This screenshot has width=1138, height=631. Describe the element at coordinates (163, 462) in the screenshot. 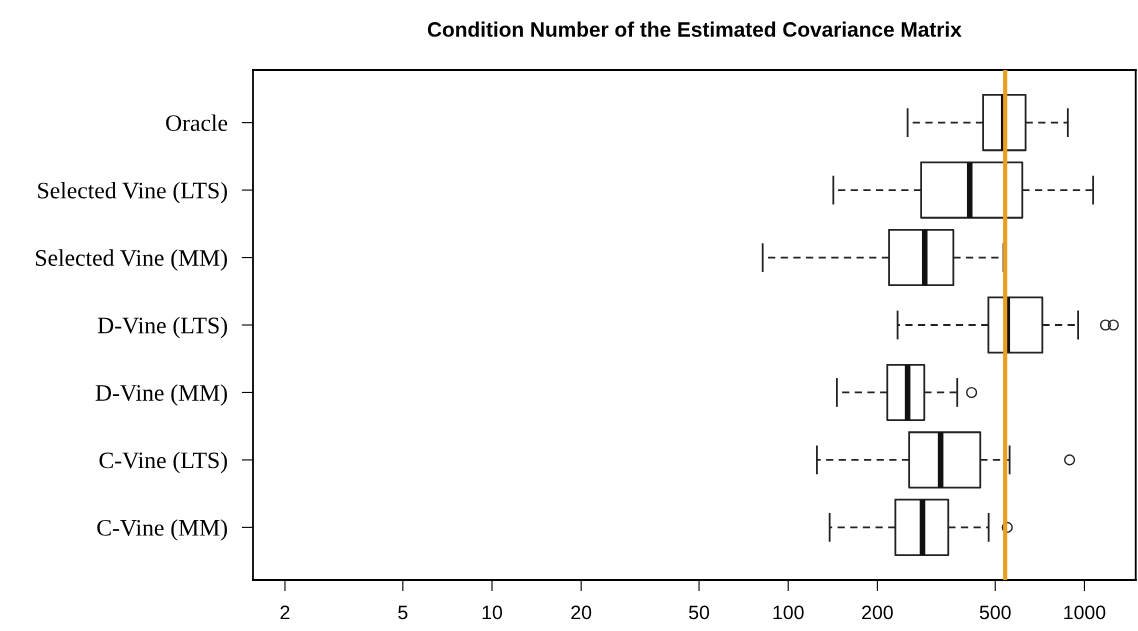

I see `y-tick-label: C-Vine (LTS)` at that location.